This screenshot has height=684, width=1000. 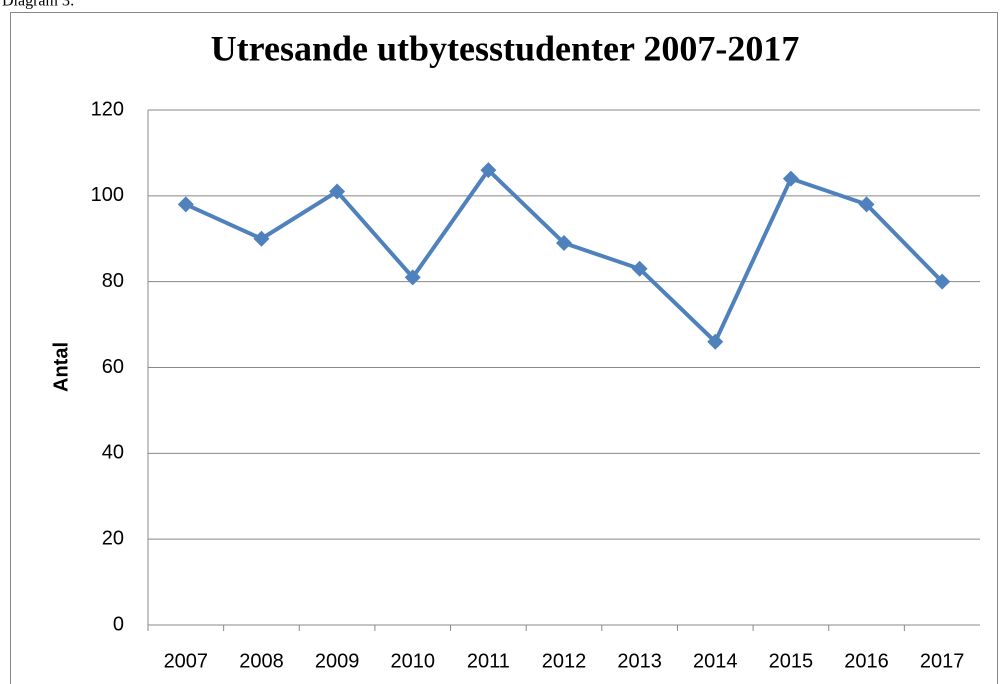 I want to click on y-tick-label: 40, so click(x=113, y=453).